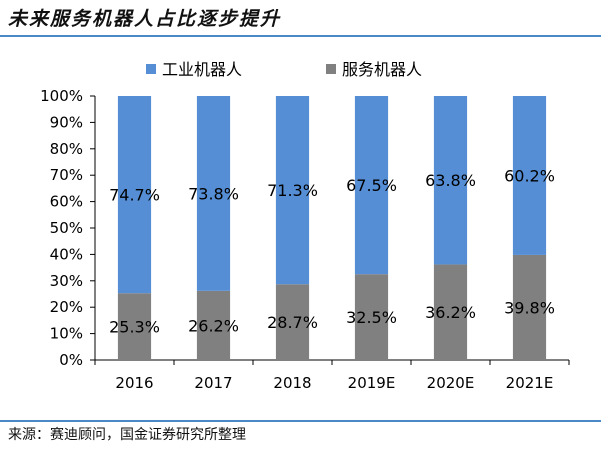  I want to click on x-tick-label: 2016, so click(134, 383).